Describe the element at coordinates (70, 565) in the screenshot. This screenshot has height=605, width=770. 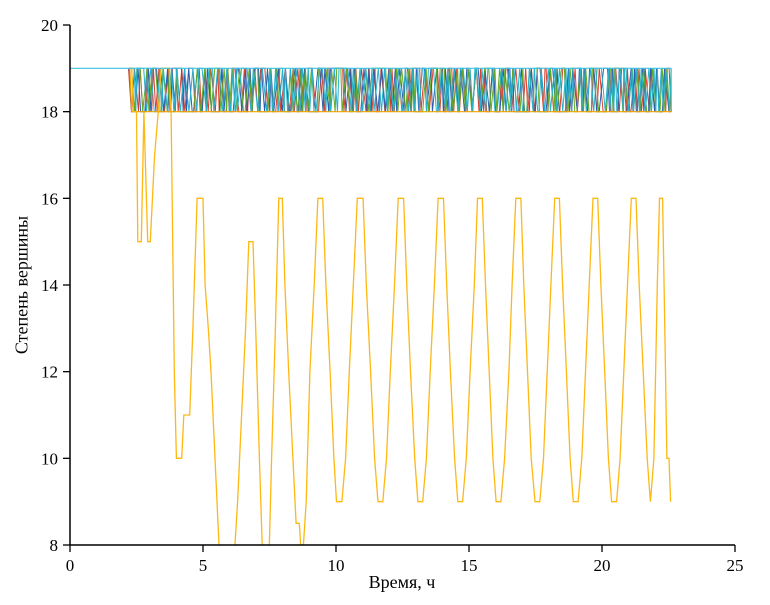
I see `x-tick-label: 0` at that location.